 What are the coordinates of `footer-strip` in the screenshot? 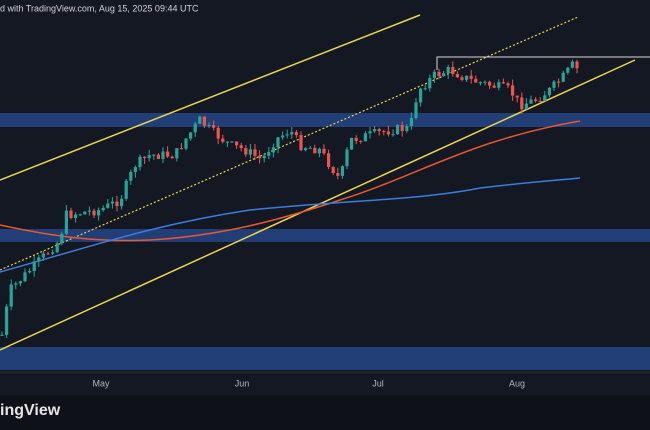 It's located at (325, 412).